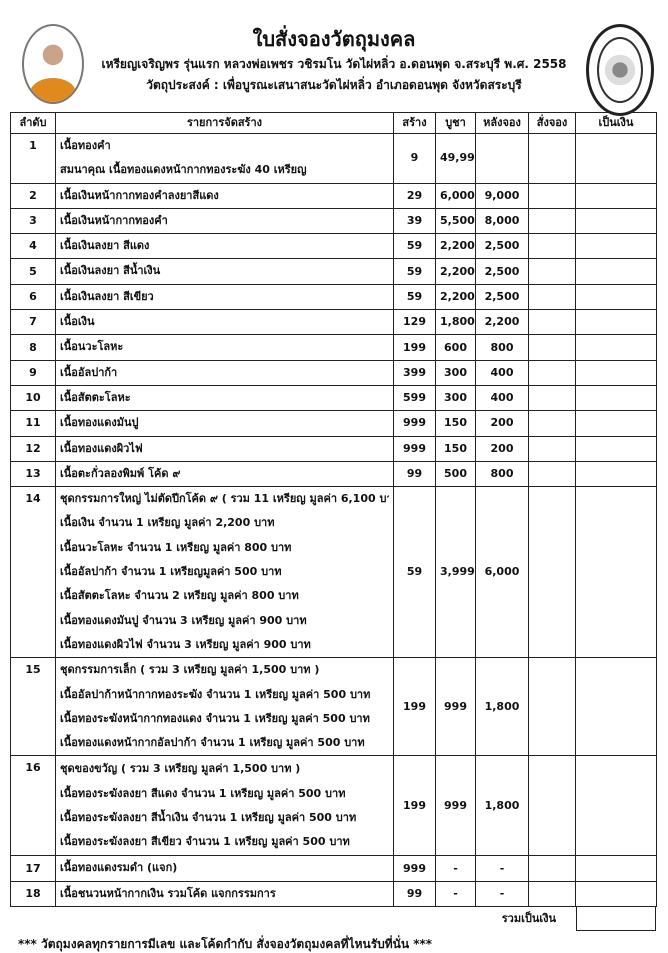  What do you see at coordinates (89, 372) in the screenshot?
I see `item-line: เนื้ออัลปาก้า` at bounding box center [89, 372].